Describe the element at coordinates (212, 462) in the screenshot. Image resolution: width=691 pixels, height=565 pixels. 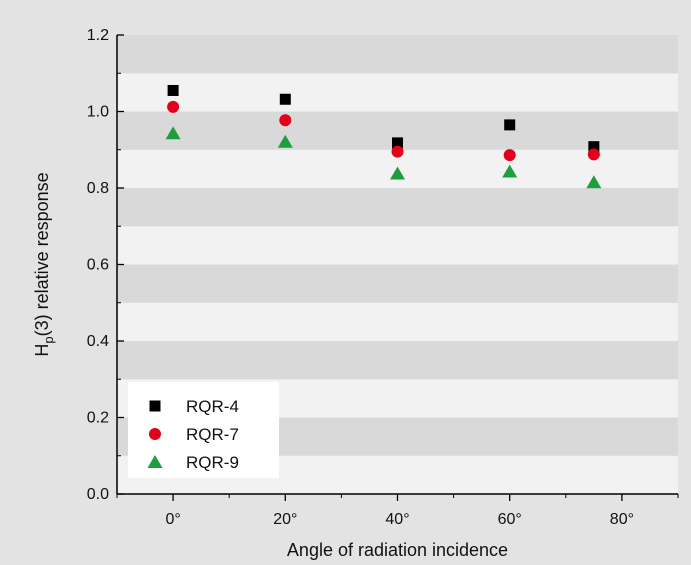
I see `legend-label-rqr-9: RQR-9` at that location.